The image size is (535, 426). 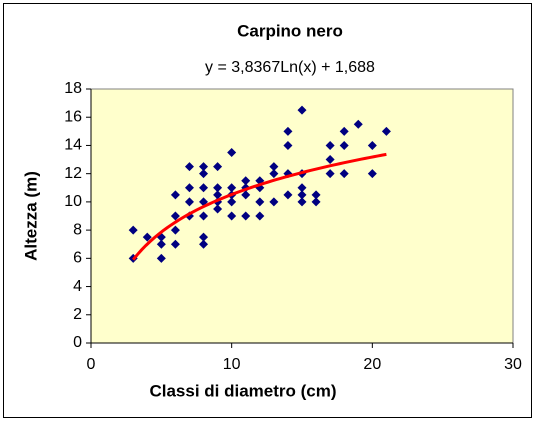 What do you see at coordinates (77, 342) in the screenshot?
I see `y-tick-label: 0` at bounding box center [77, 342].